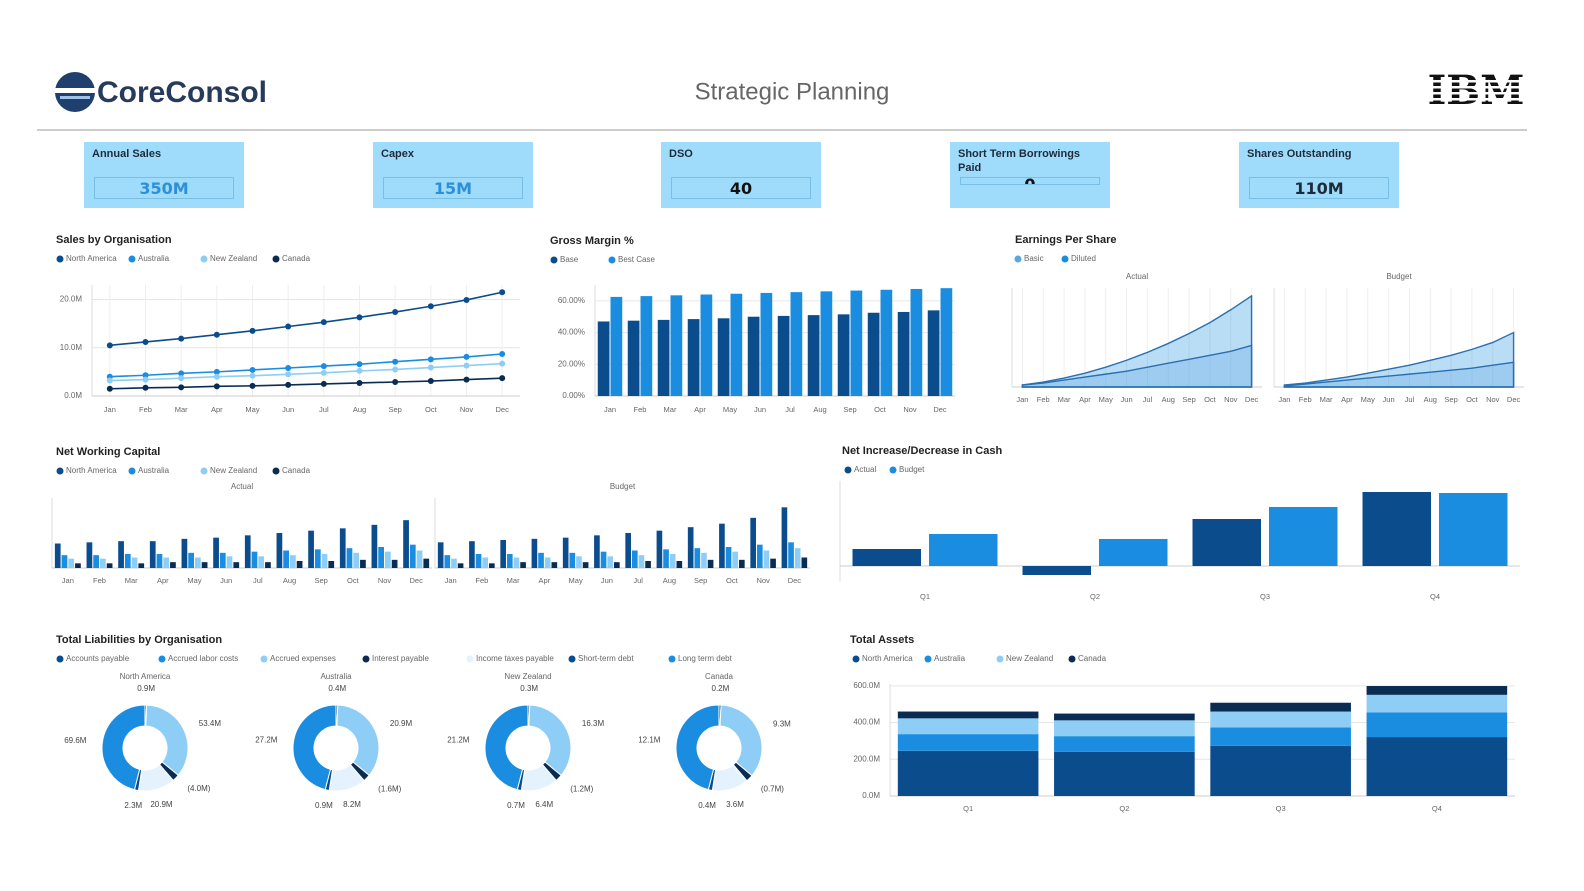 The image size is (1584, 891). What do you see at coordinates (1019, 161) in the screenshot?
I see `kpi-label: Short Term Borrowings Paid` at bounding box center [1019, 161].